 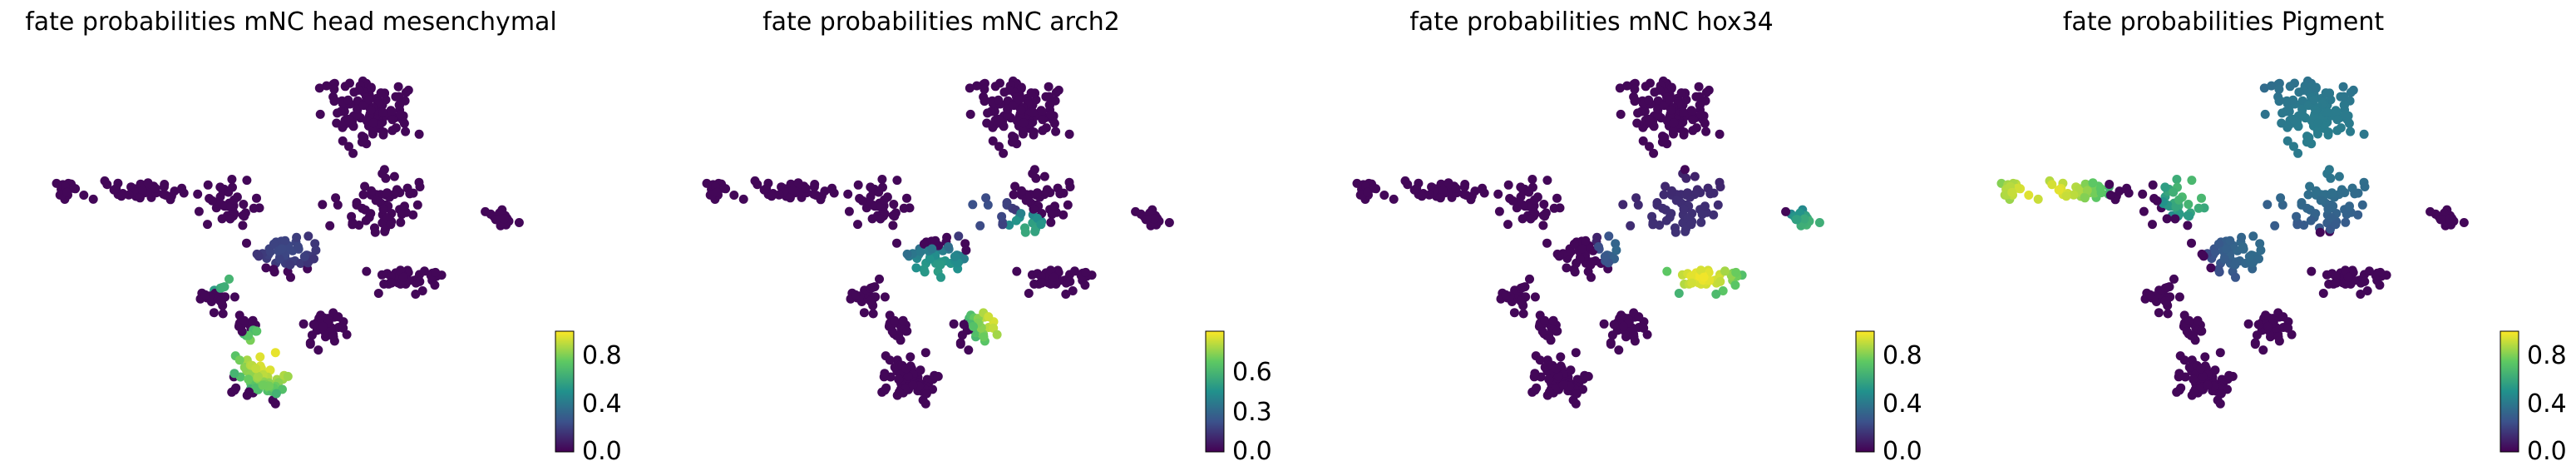 I want to click on colorbar-gradient, so click(x=2509, y=391).